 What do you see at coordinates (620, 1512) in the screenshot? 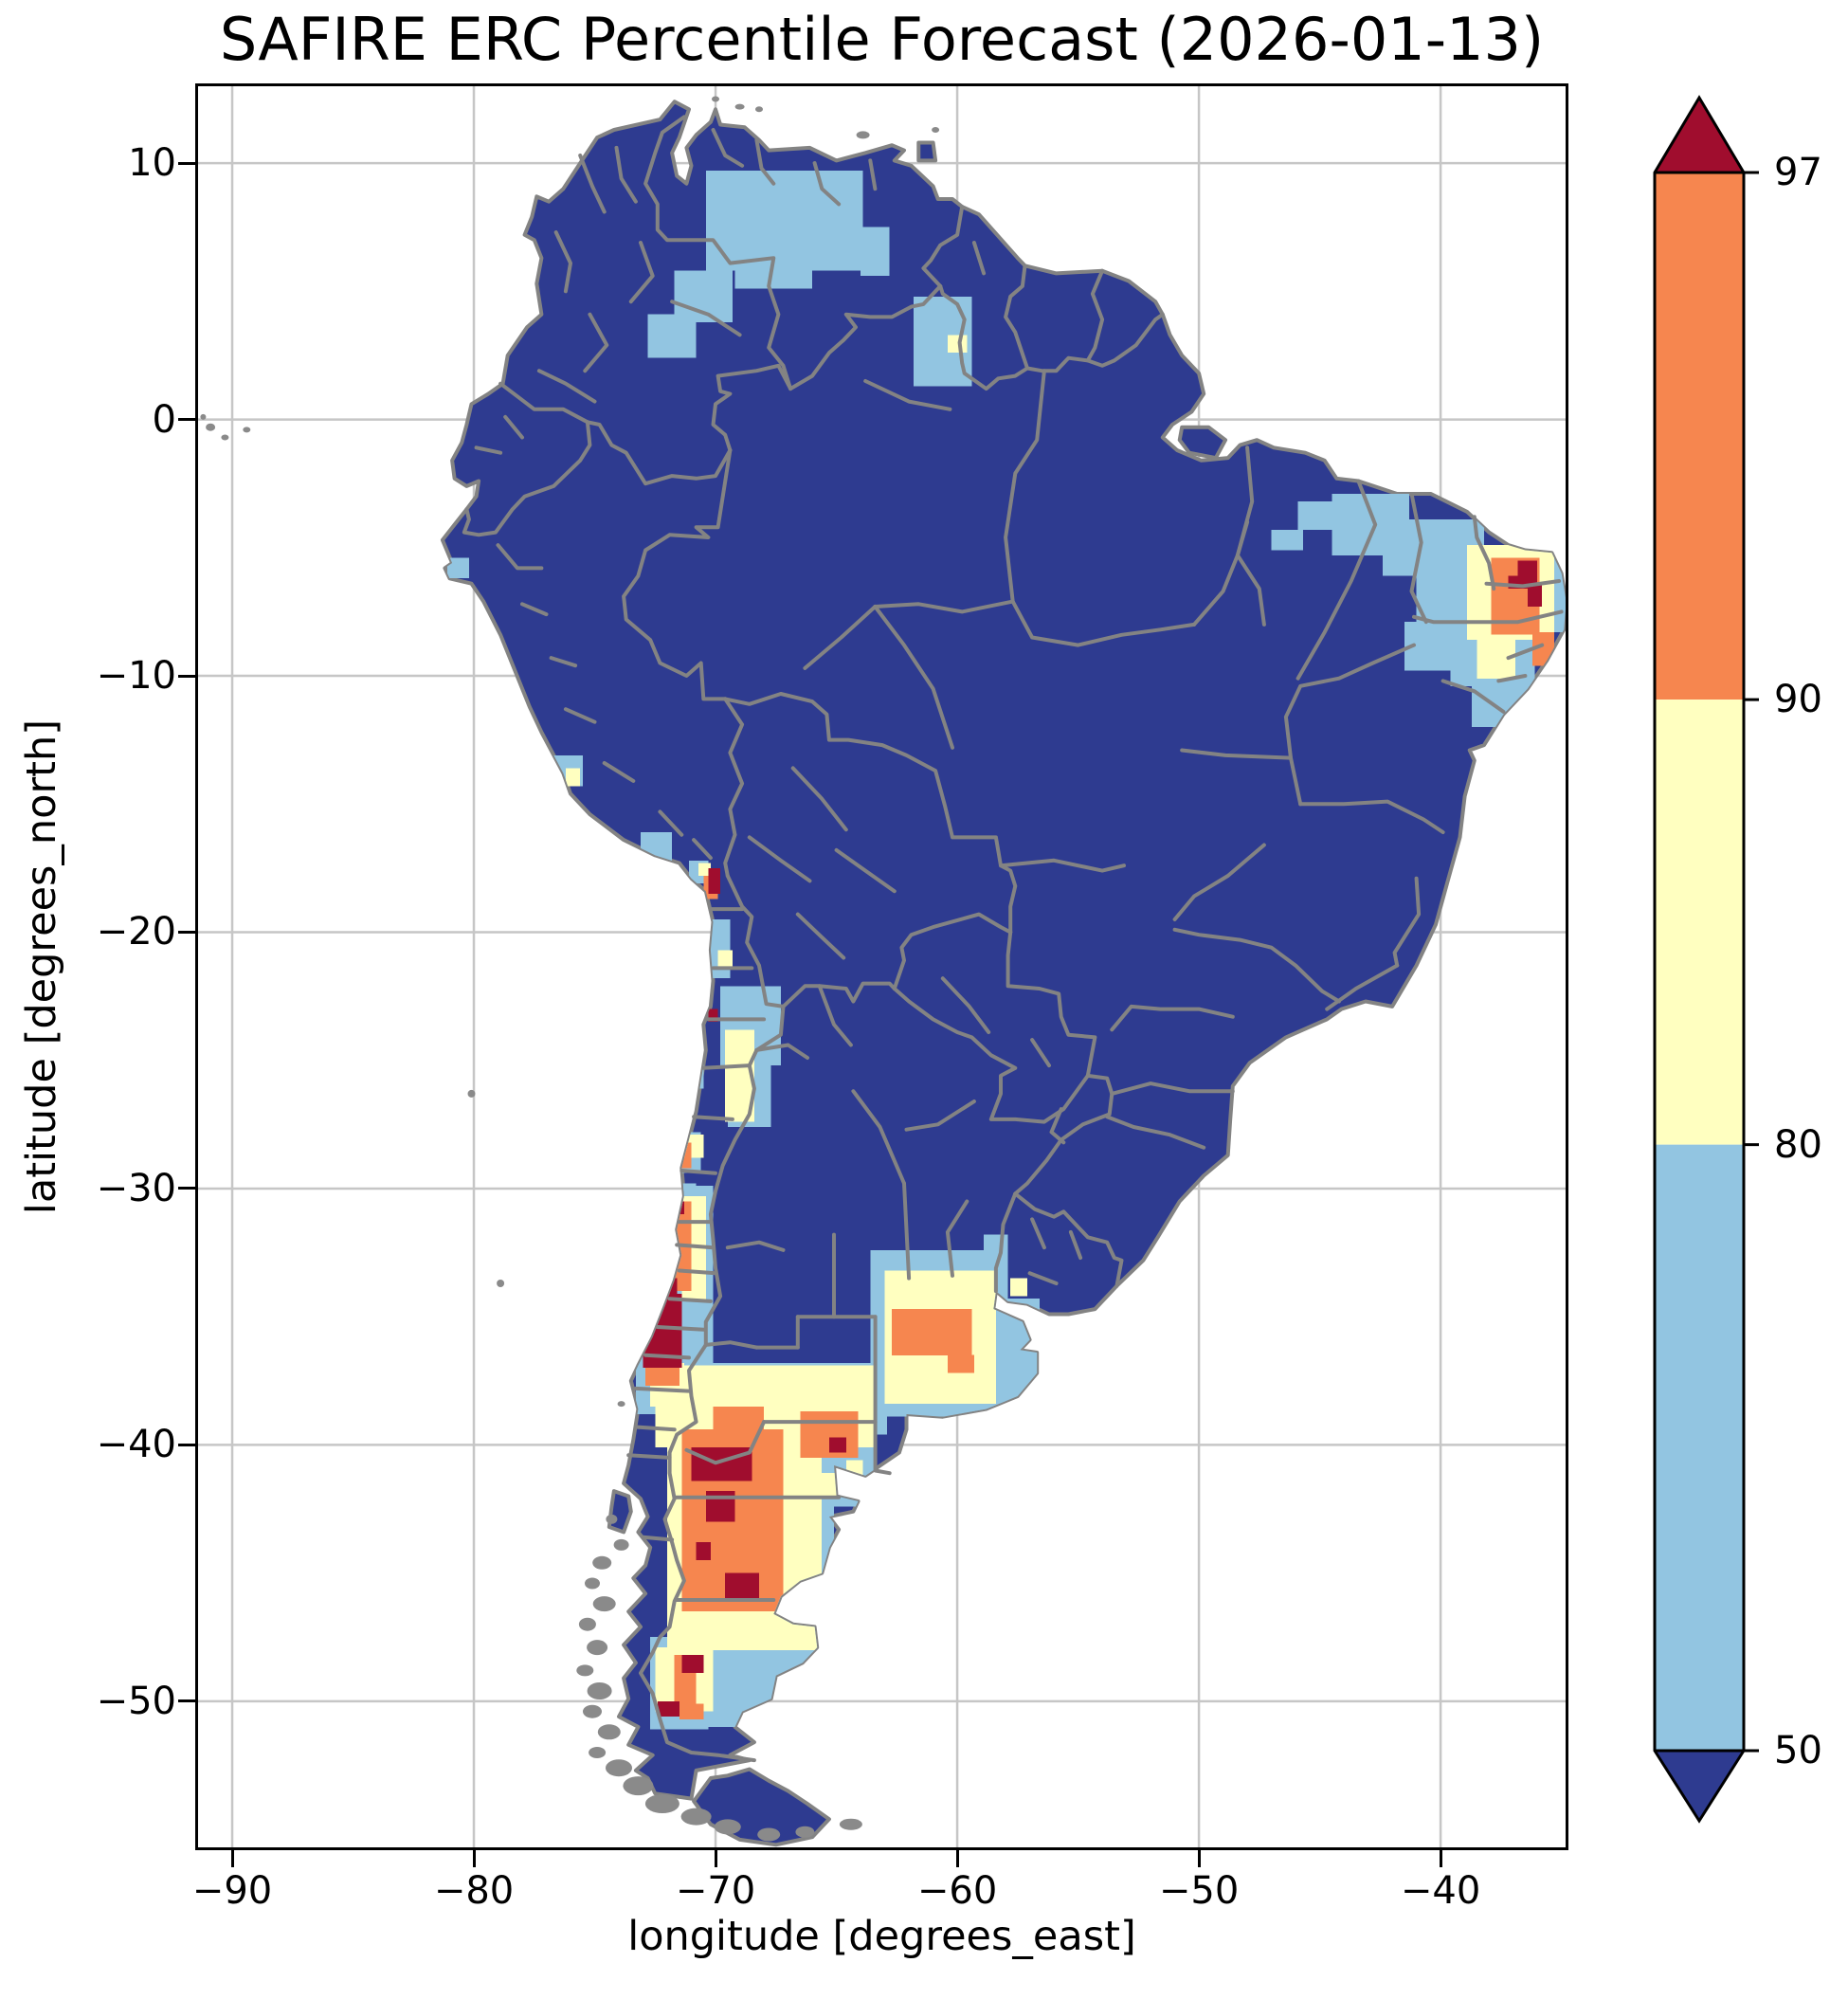
I see `chiloe` at bounding box center [620, 1512].